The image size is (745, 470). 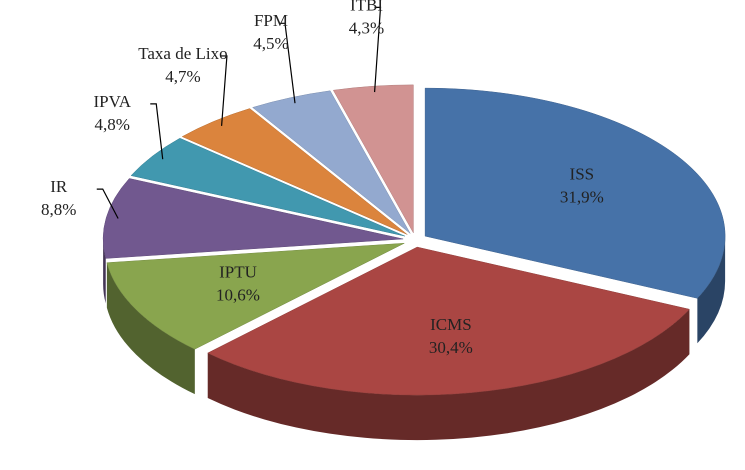 I want to click on slice-label: ICMS, so click(x=451, y=324).